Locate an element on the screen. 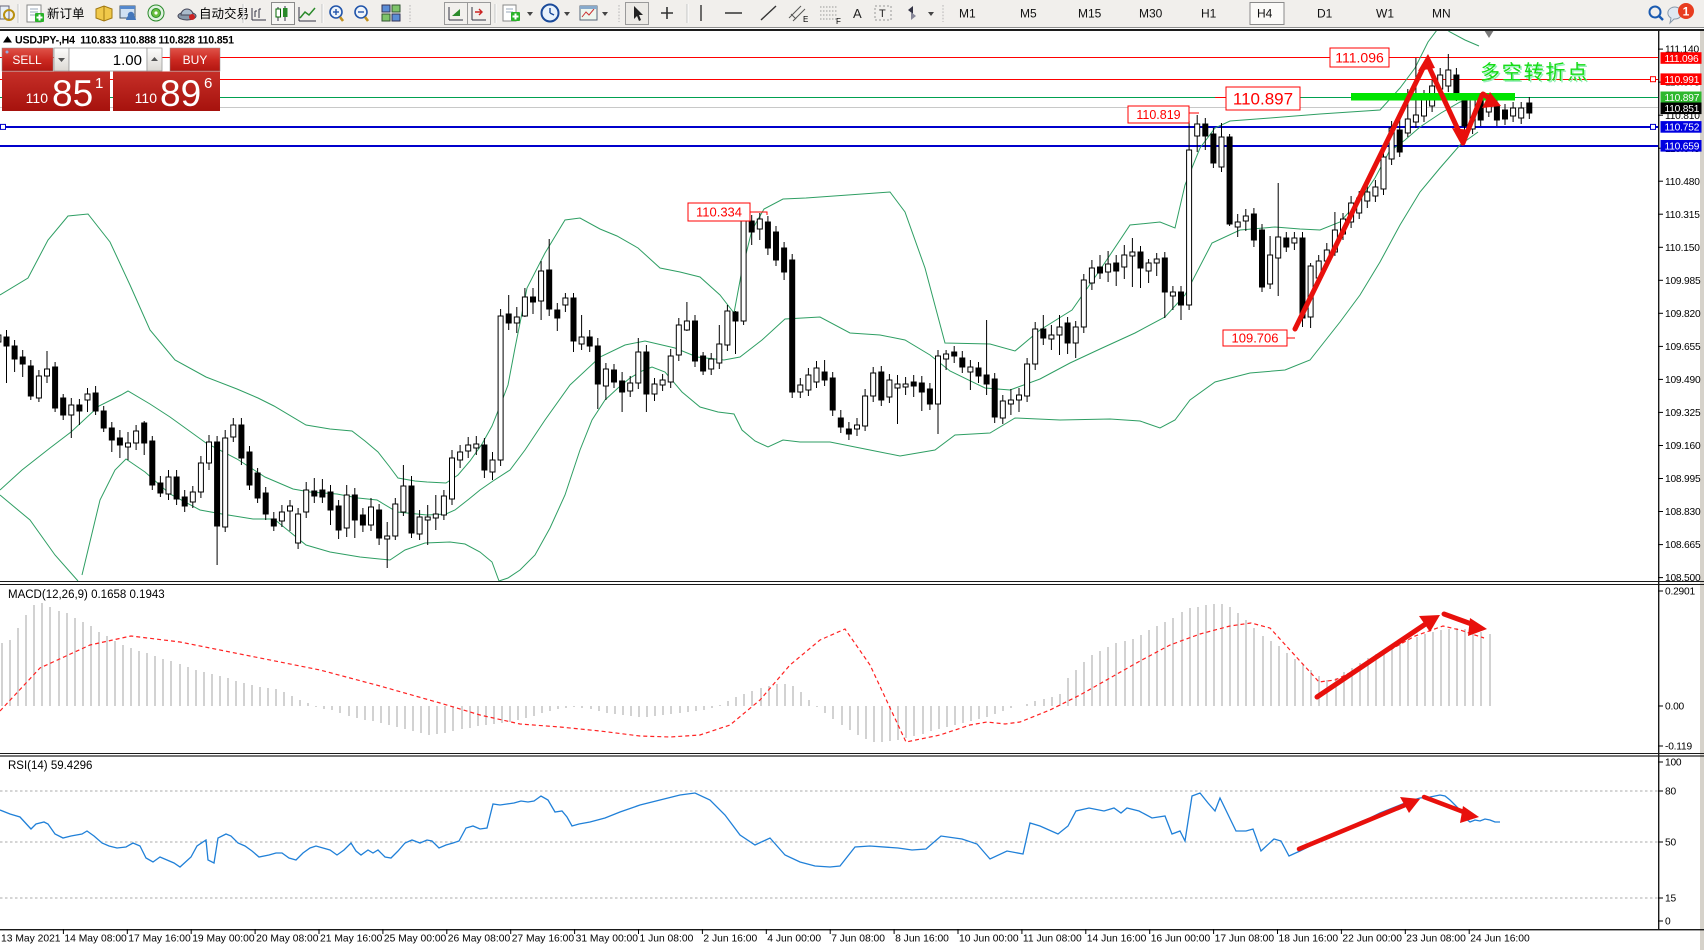 The width and height of the screenshot is (1704, 950). svg-text: 109.706 is located at coordinates (1255, 338).